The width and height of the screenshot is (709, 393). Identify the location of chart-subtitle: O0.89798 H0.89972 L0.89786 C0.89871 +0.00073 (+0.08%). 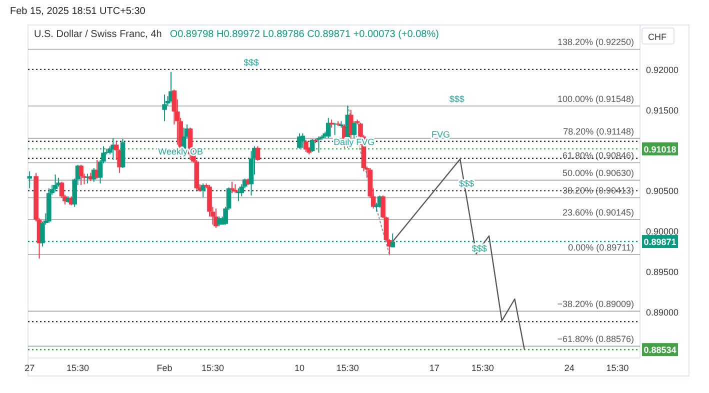
(304, 34).